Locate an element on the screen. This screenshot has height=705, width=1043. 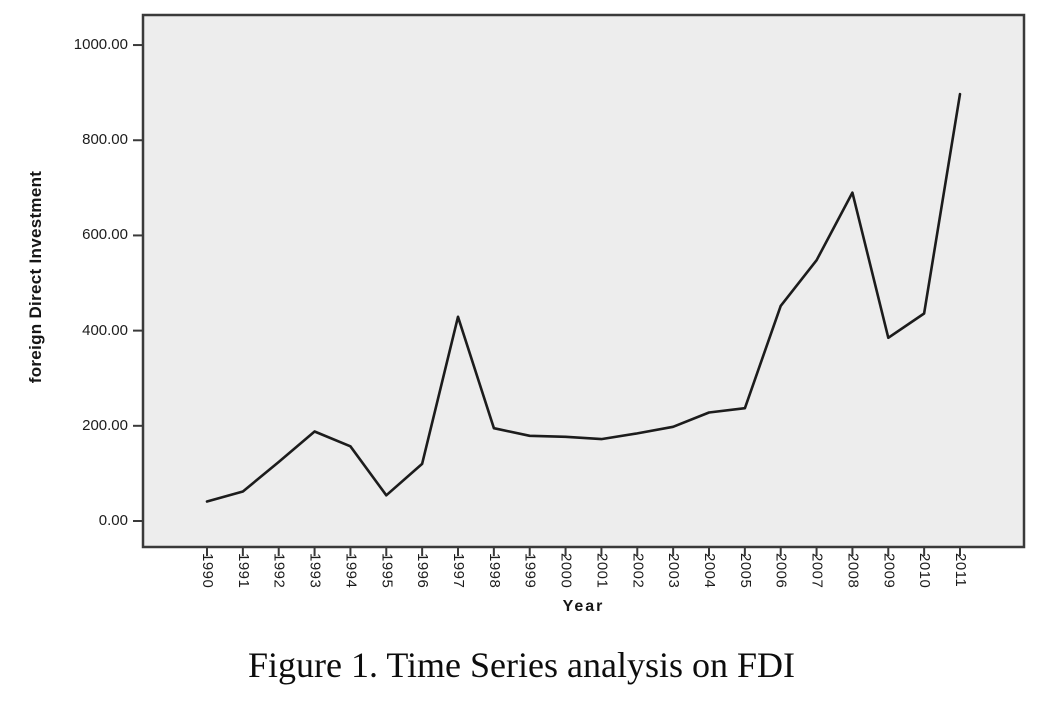
x-tick-label: 1999 is located at coordinates (530, 571).